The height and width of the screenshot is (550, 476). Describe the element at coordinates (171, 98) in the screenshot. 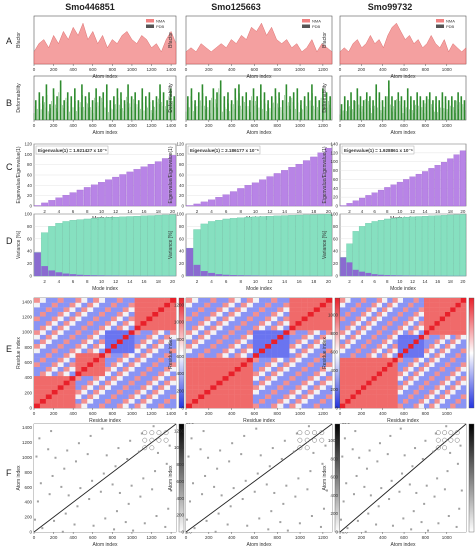

I see `panel-b2-ylabel: Deformability` at that location.